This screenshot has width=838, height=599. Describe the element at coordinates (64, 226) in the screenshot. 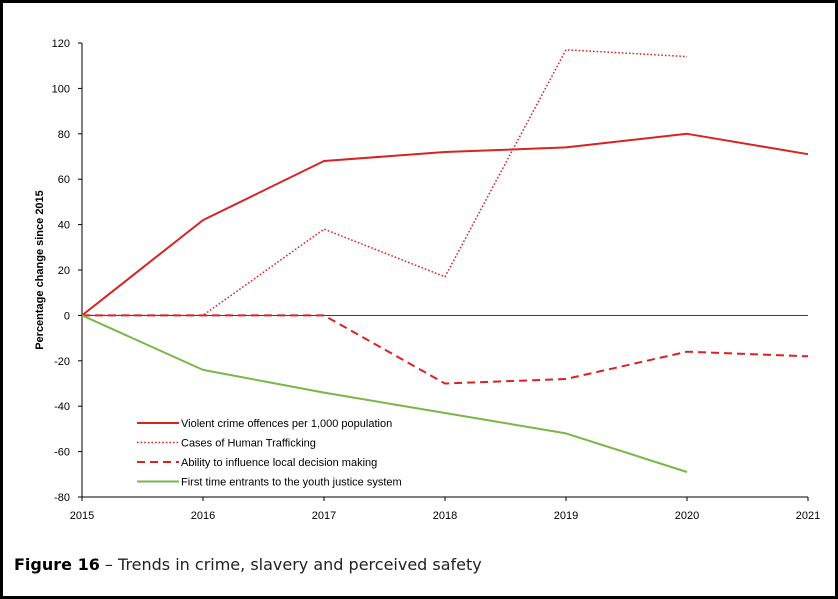

I see `y-tick-label: 40` at that location.